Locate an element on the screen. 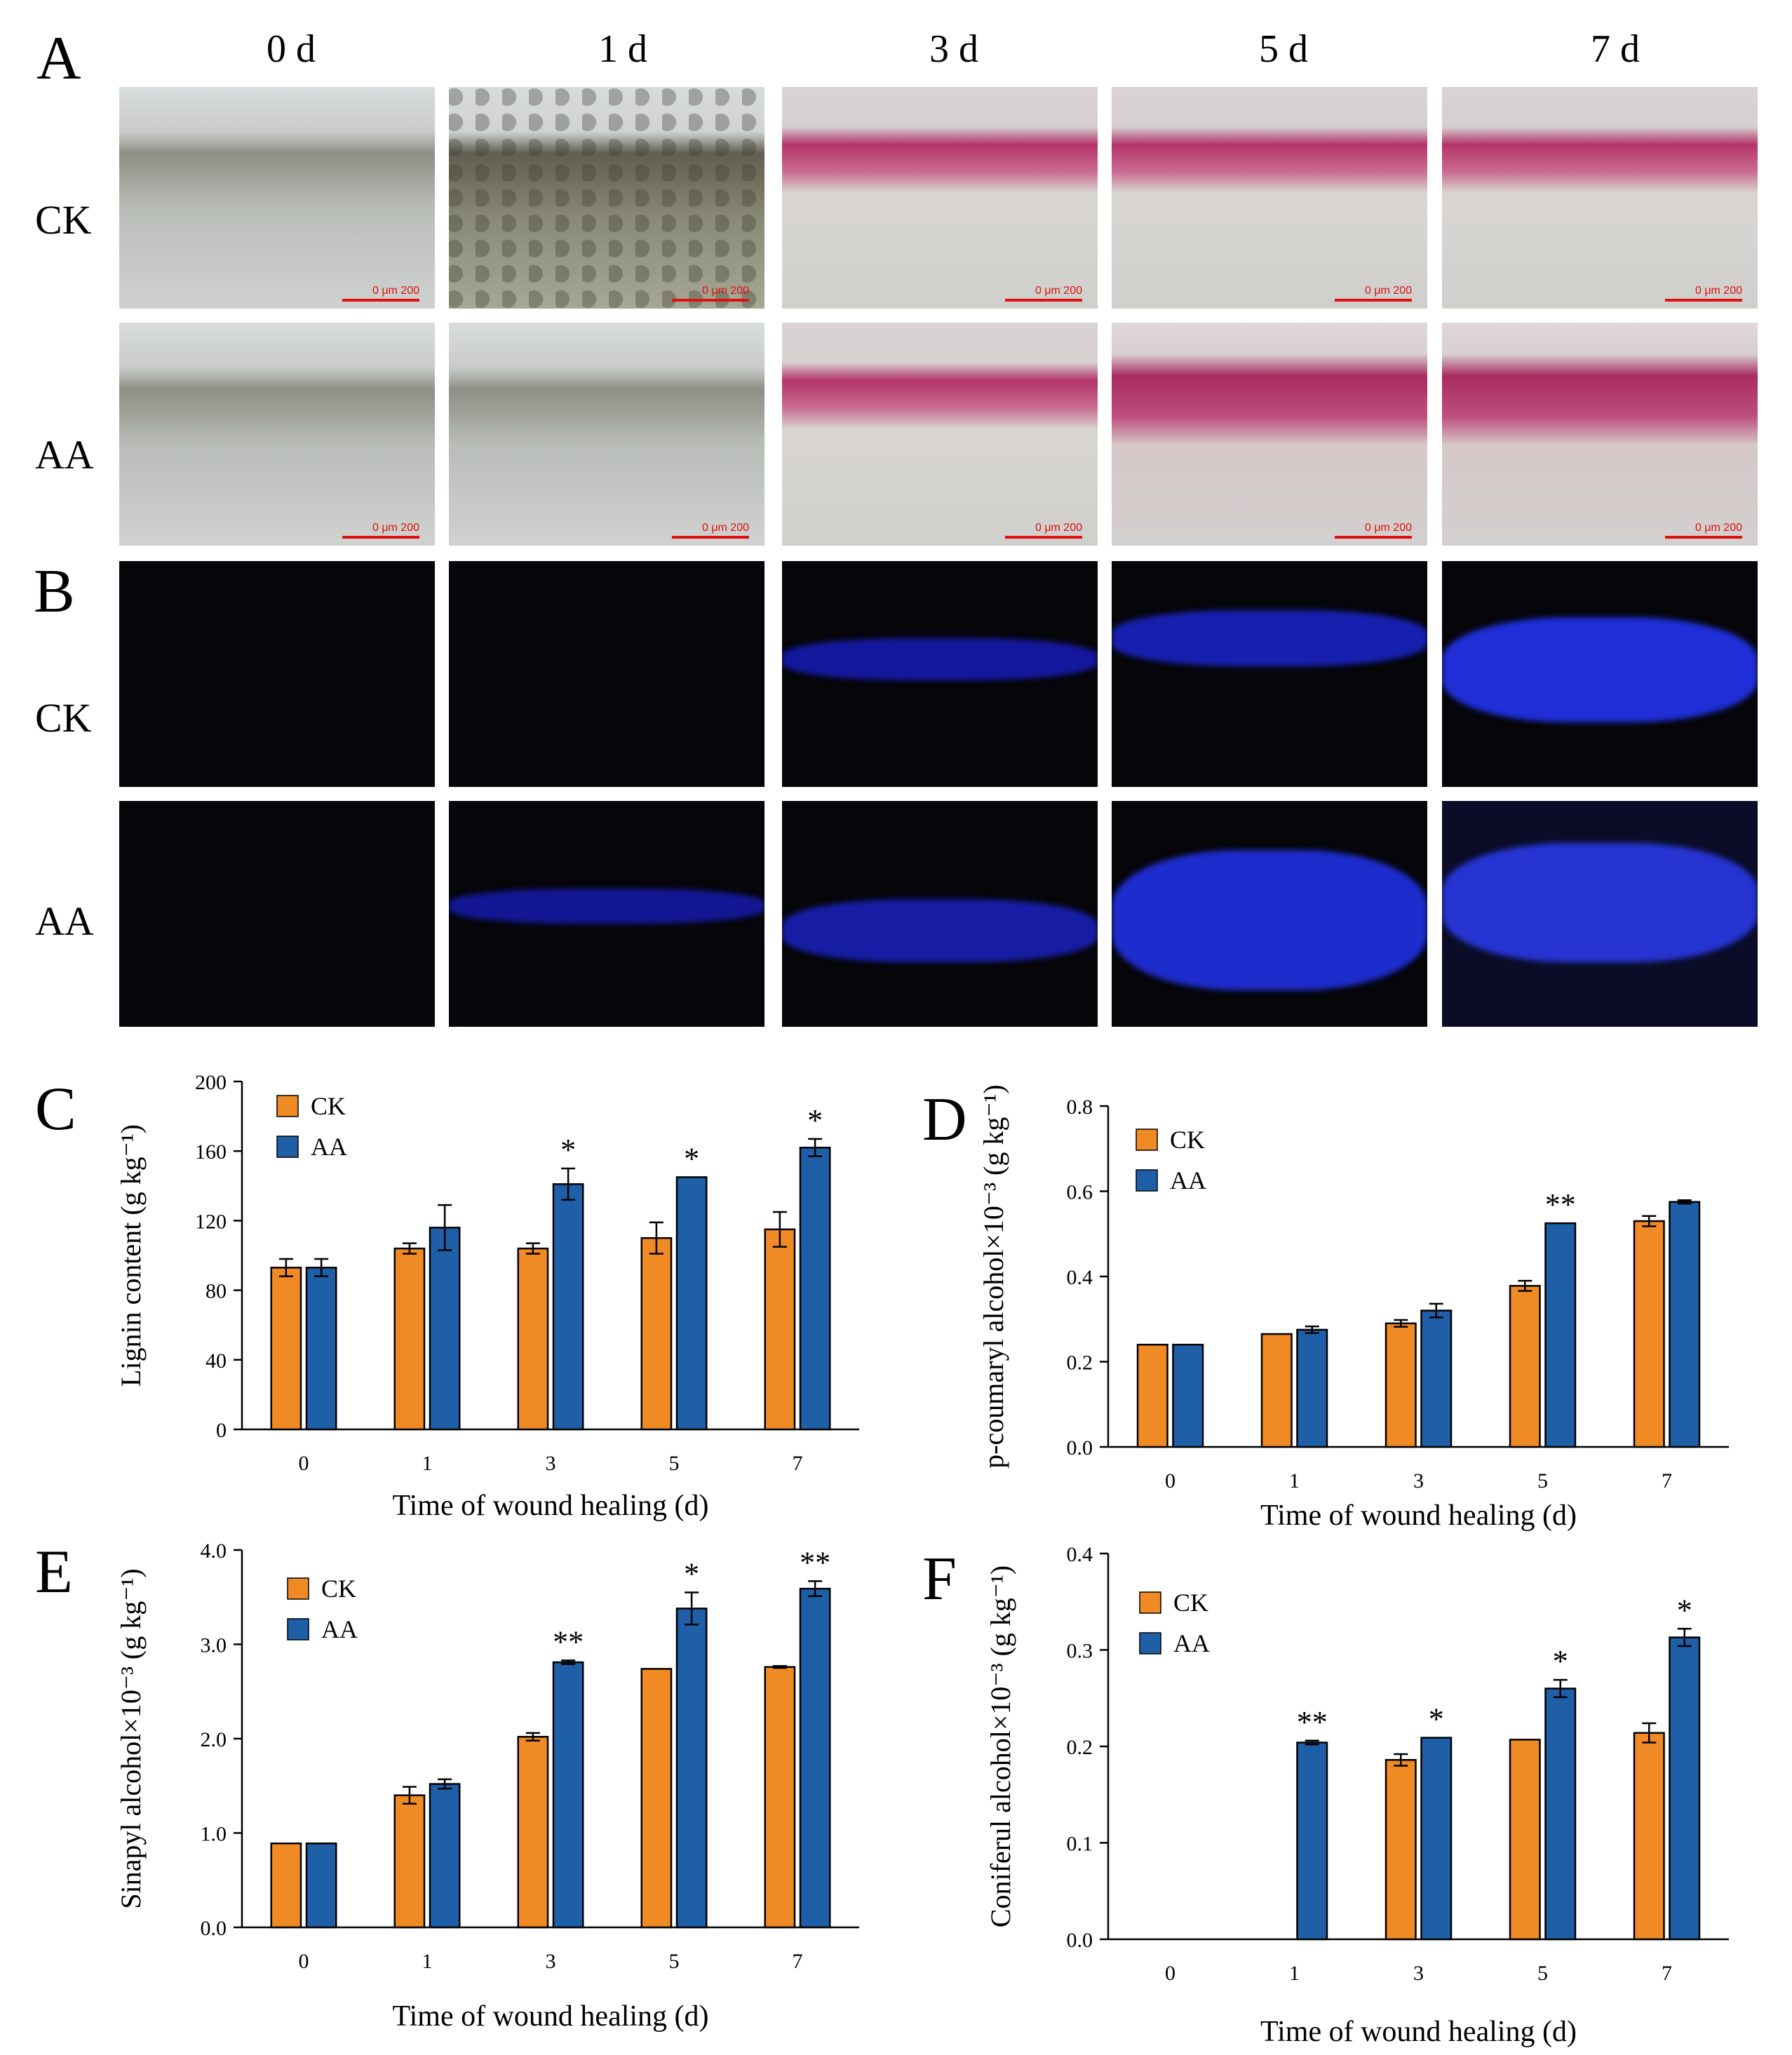 The height and width of the screenshot is (2055, 1792). micrograph-ck-5d: 0 μm 200 is located at coordinates (1269, 198).